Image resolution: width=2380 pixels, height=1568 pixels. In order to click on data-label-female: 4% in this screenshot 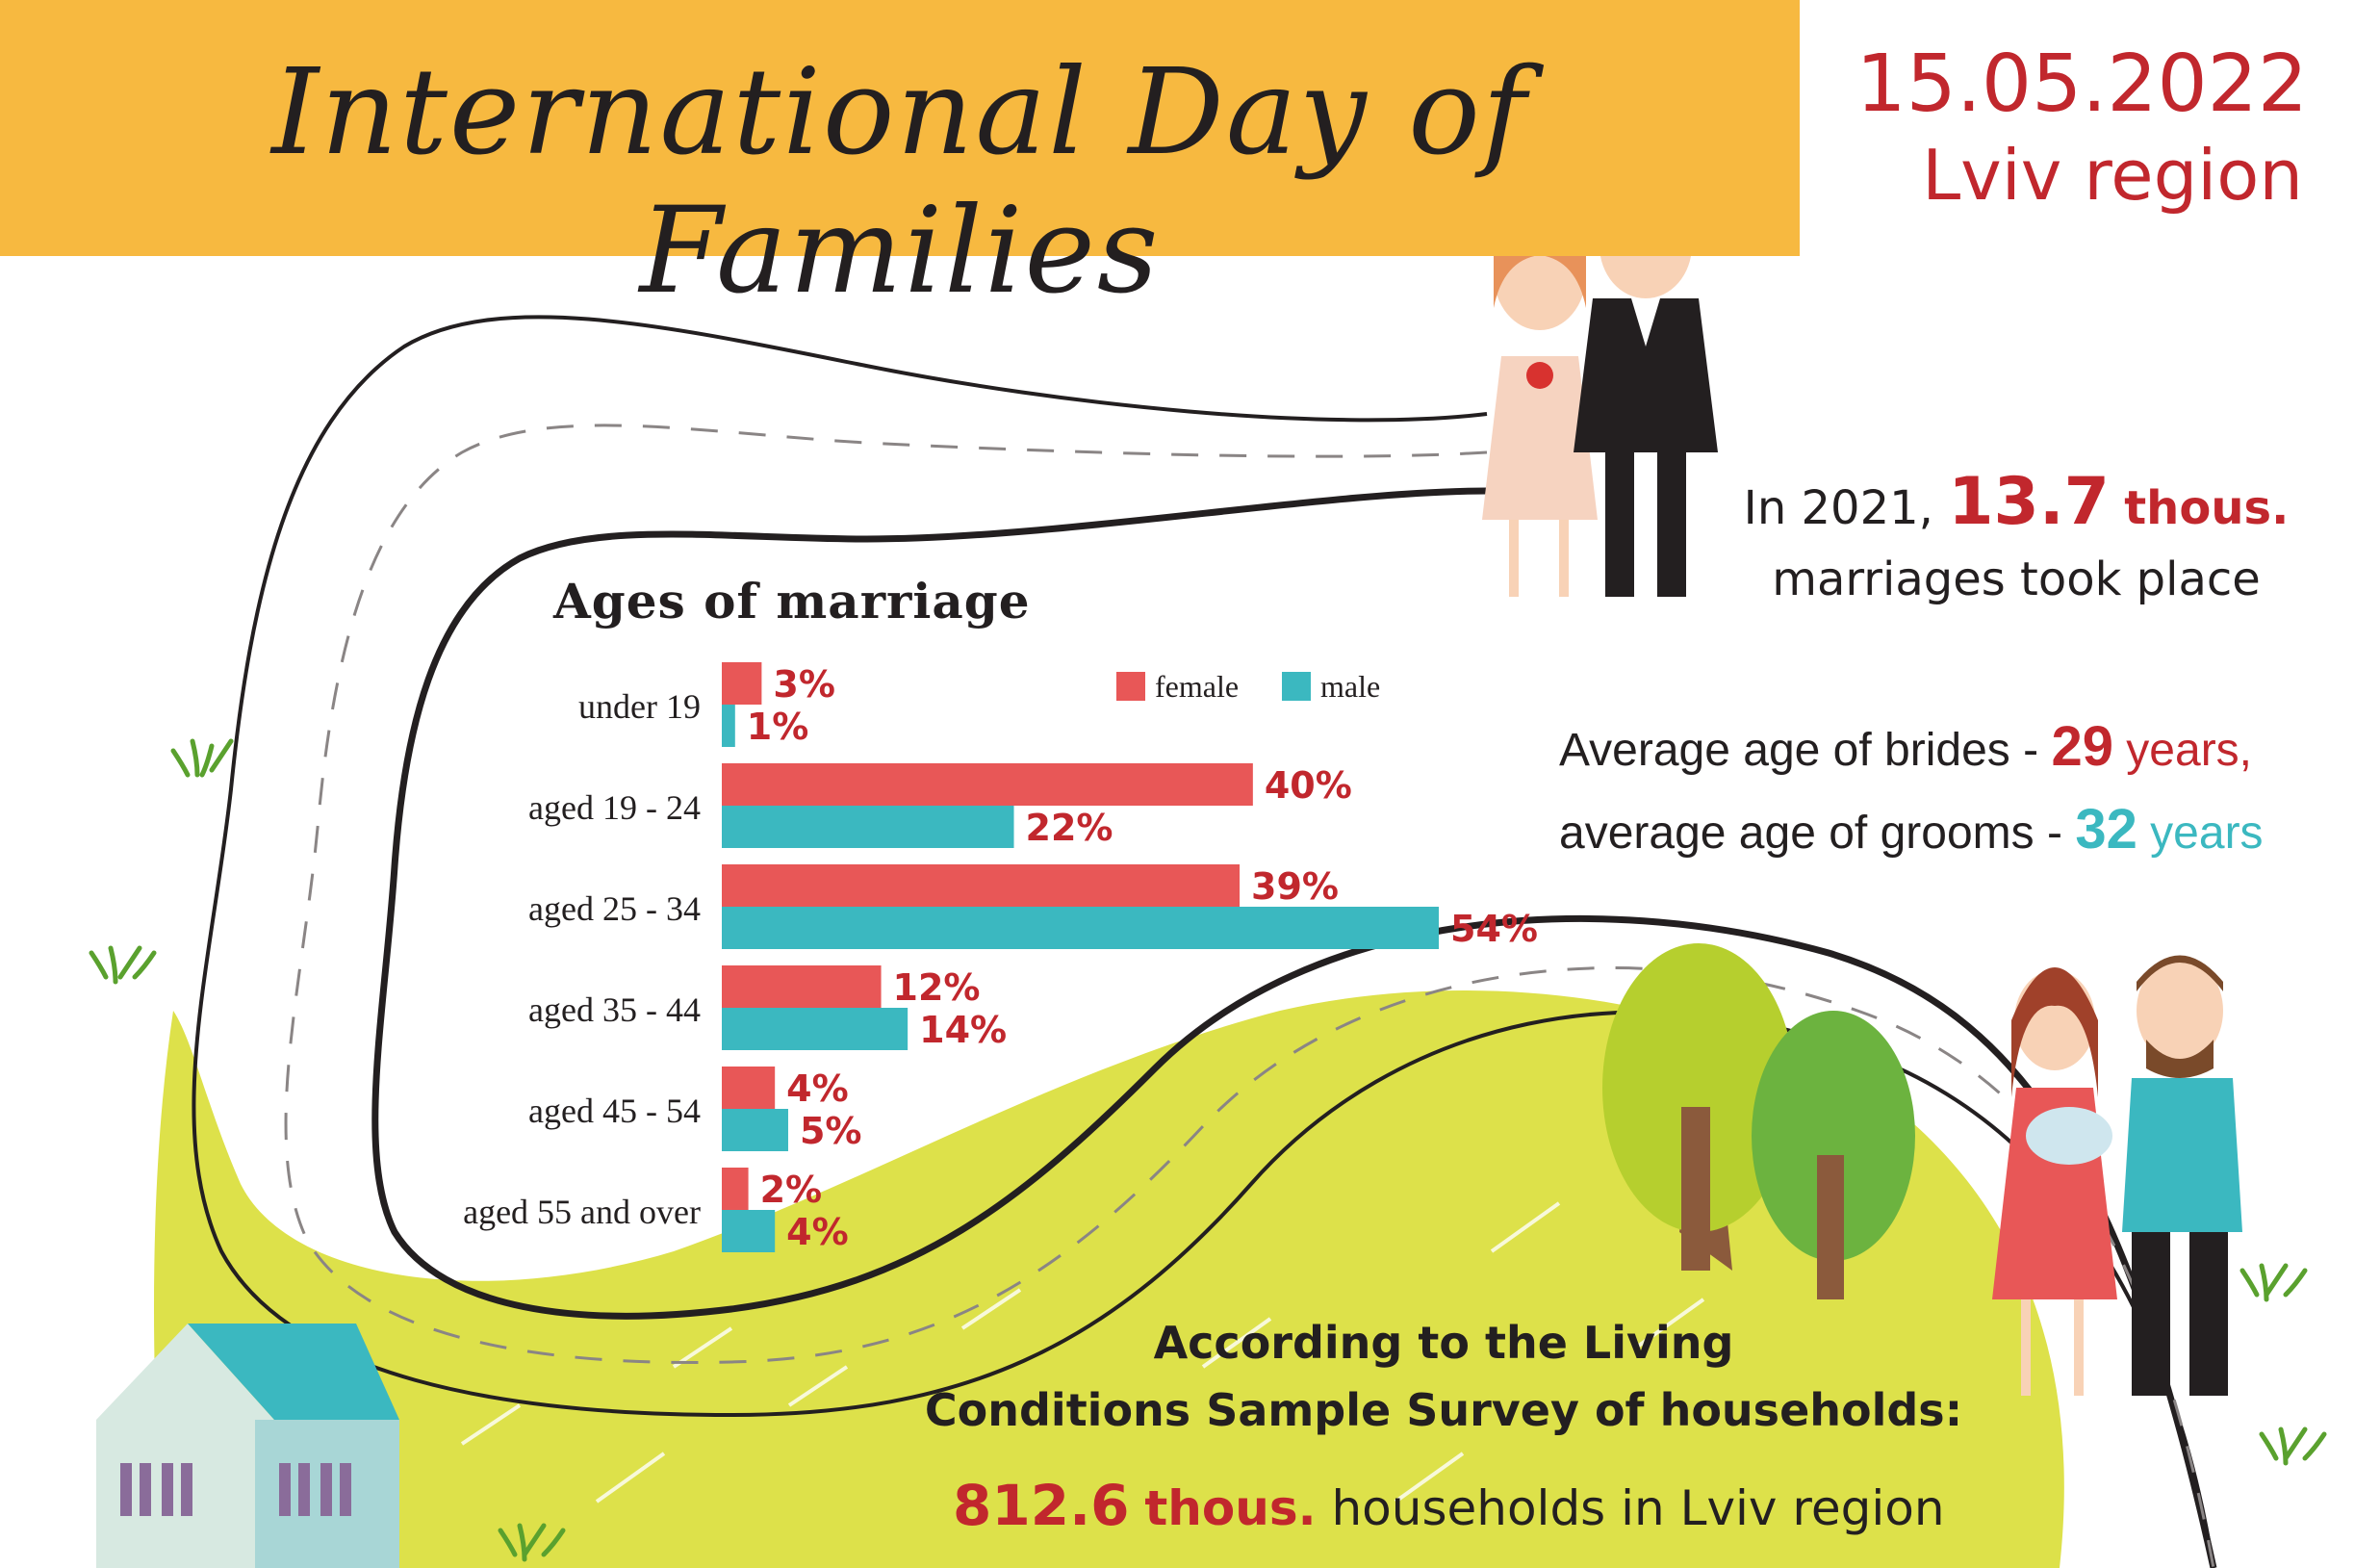, I will do `click(817, 1088)`.